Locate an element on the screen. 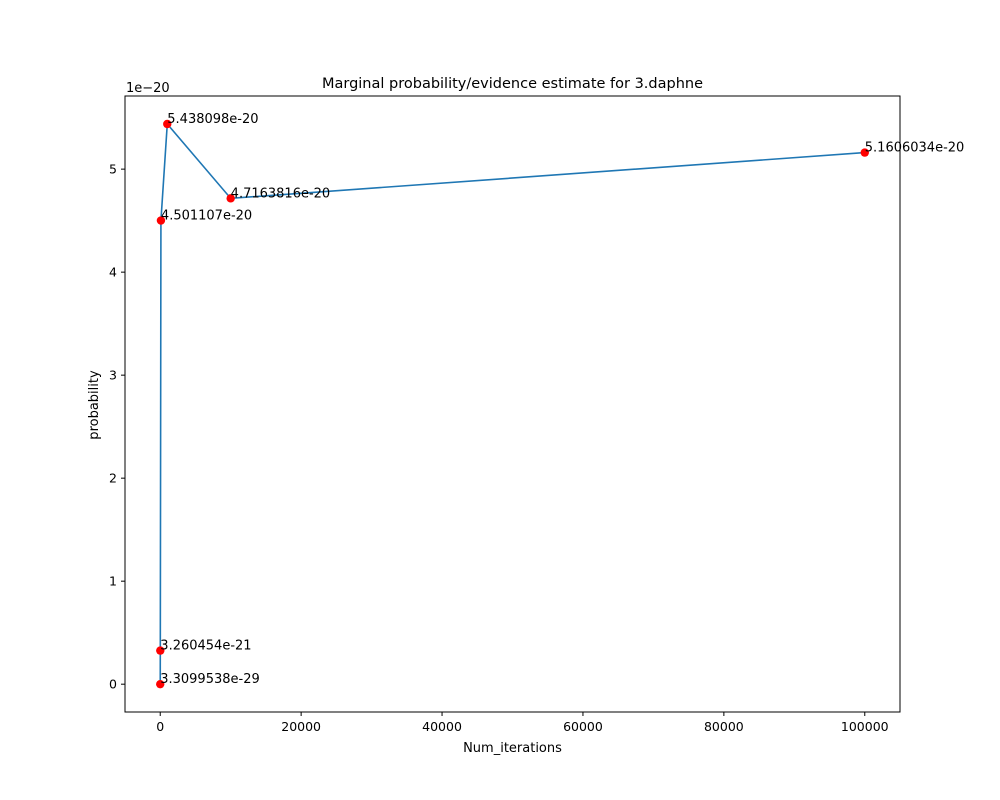 The height and width of the screenshot is (800, 1000). x-tick-label: 20000 is located at coordinates (301, 726).